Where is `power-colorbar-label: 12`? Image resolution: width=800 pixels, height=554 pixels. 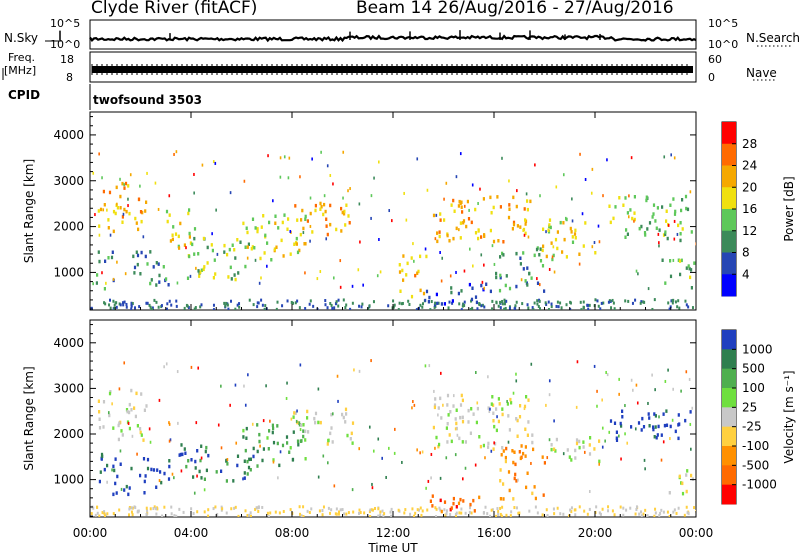
power-colorbar-label: 12 is located at coordinates (749, 231).